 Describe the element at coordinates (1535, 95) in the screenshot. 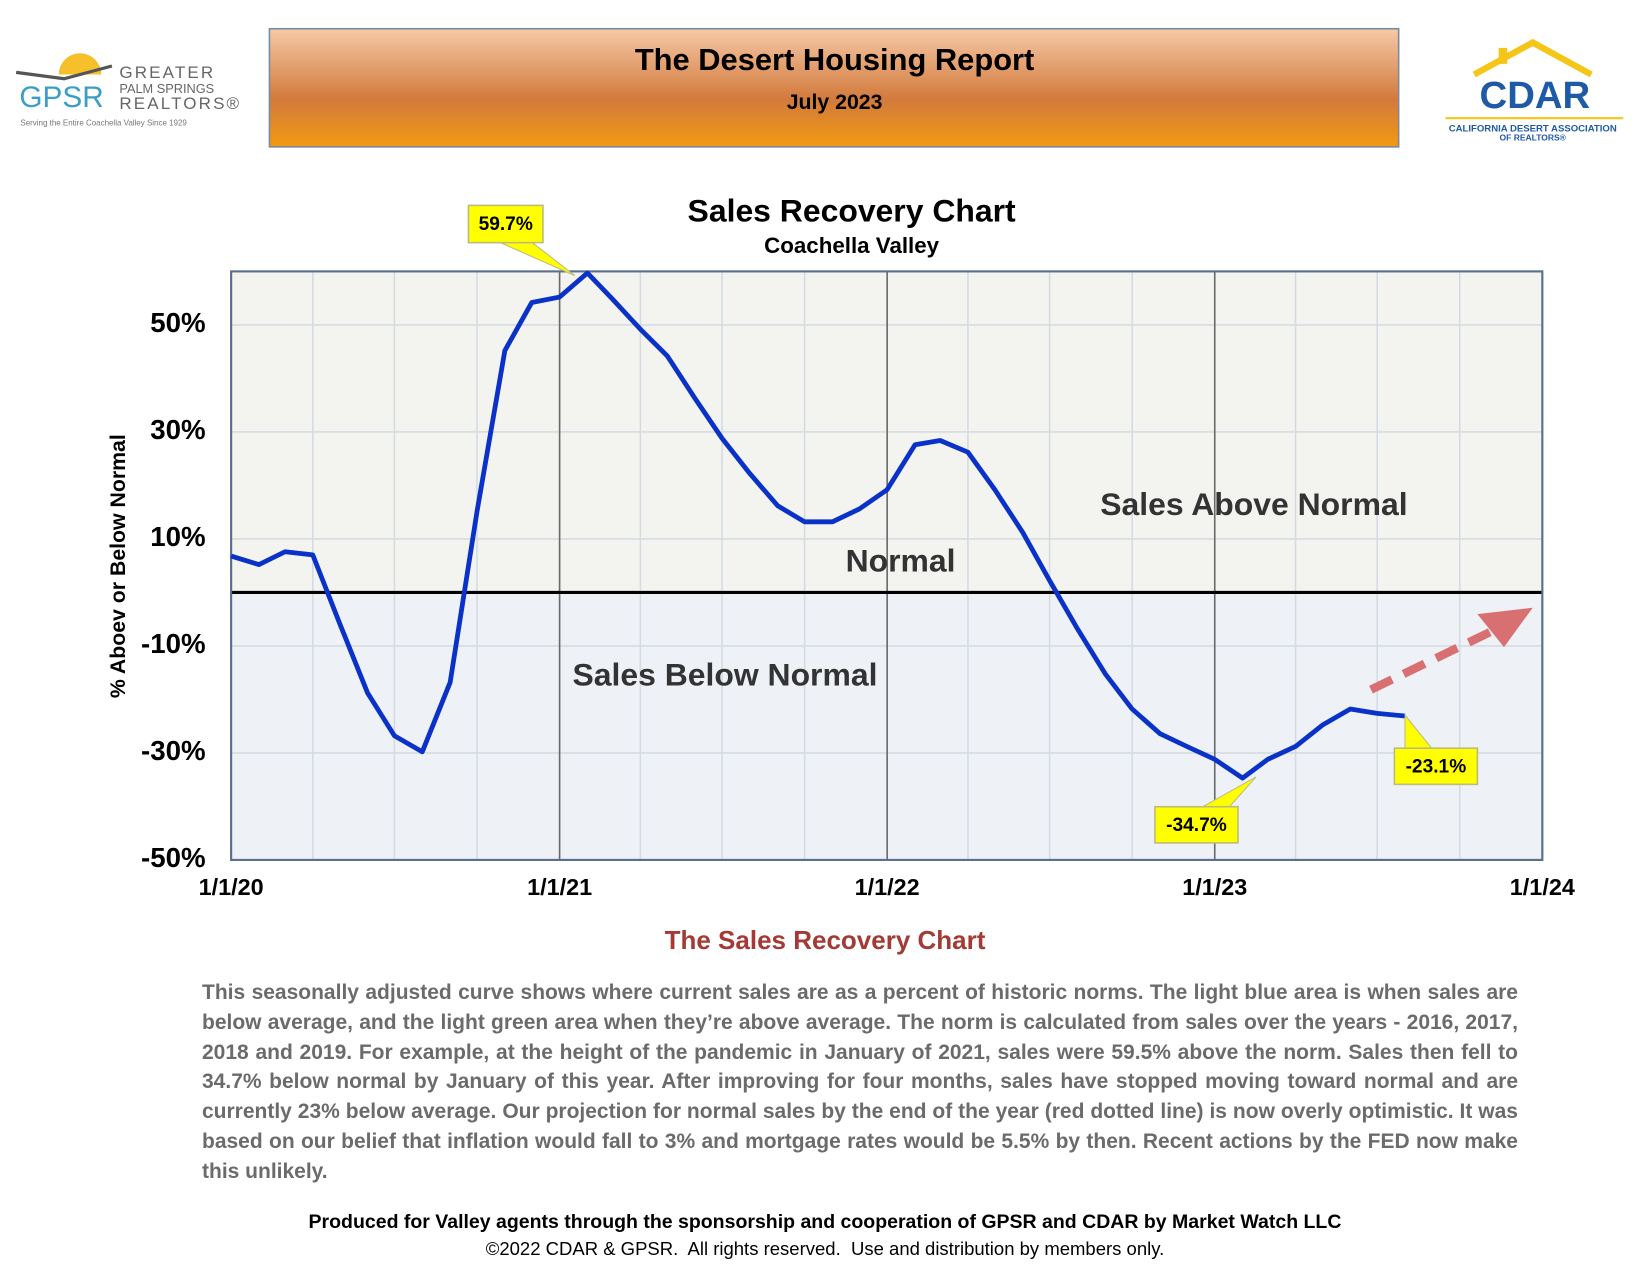

I see `logo-mark: CDAR` at that location.